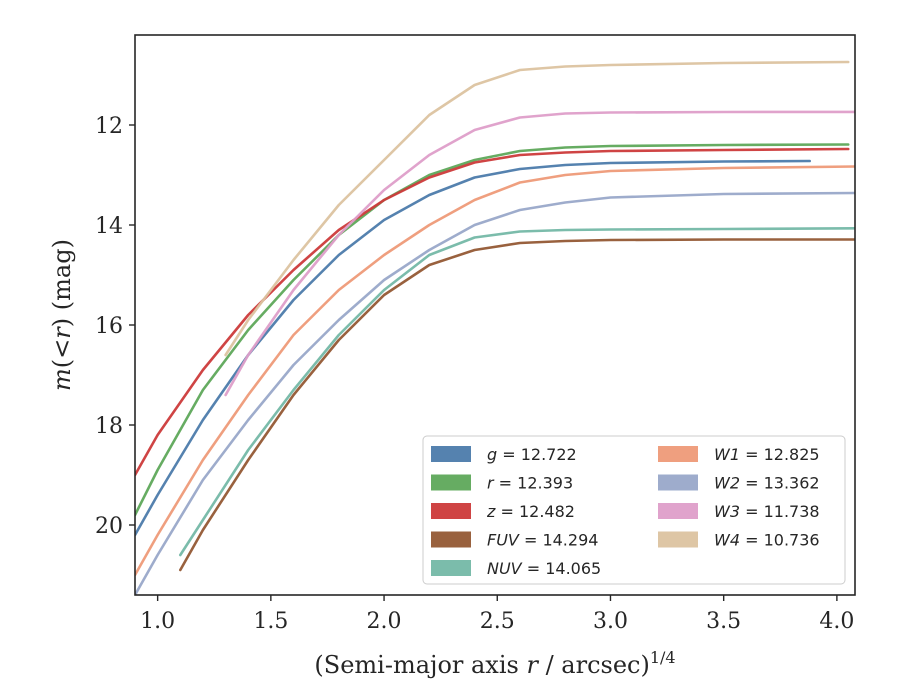  I want to click on x-tick-label: 1.5, so click(270, 621).